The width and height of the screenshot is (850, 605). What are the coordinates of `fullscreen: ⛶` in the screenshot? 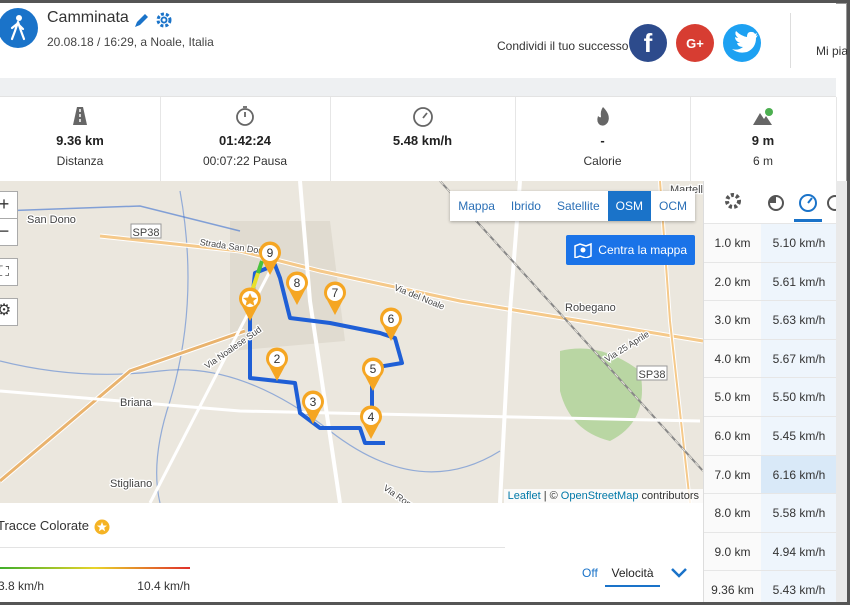 It's located at (9, 272).